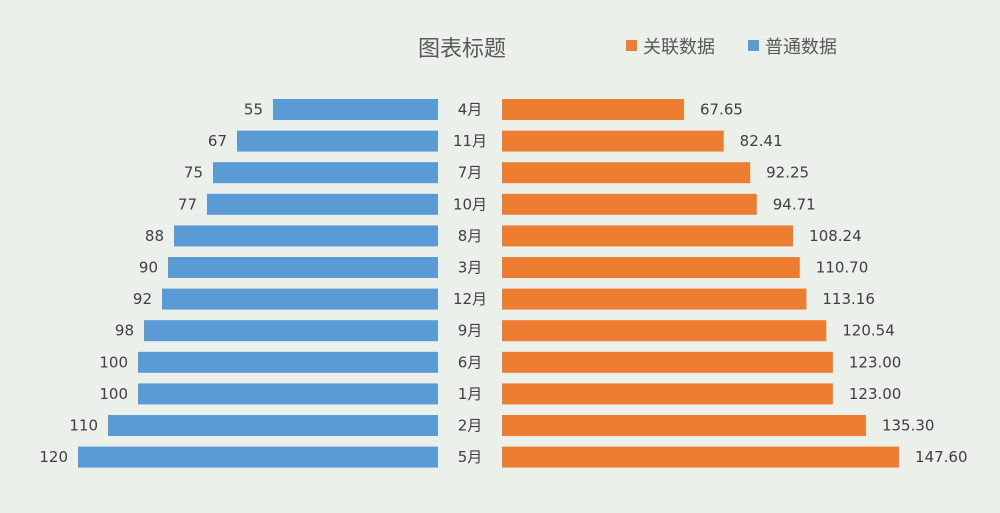 The width and height of the screenshot is (1000, 513). Describe the element at coordinates (470, 110) in the screenshot. I see `category-label: 4月` at that location.